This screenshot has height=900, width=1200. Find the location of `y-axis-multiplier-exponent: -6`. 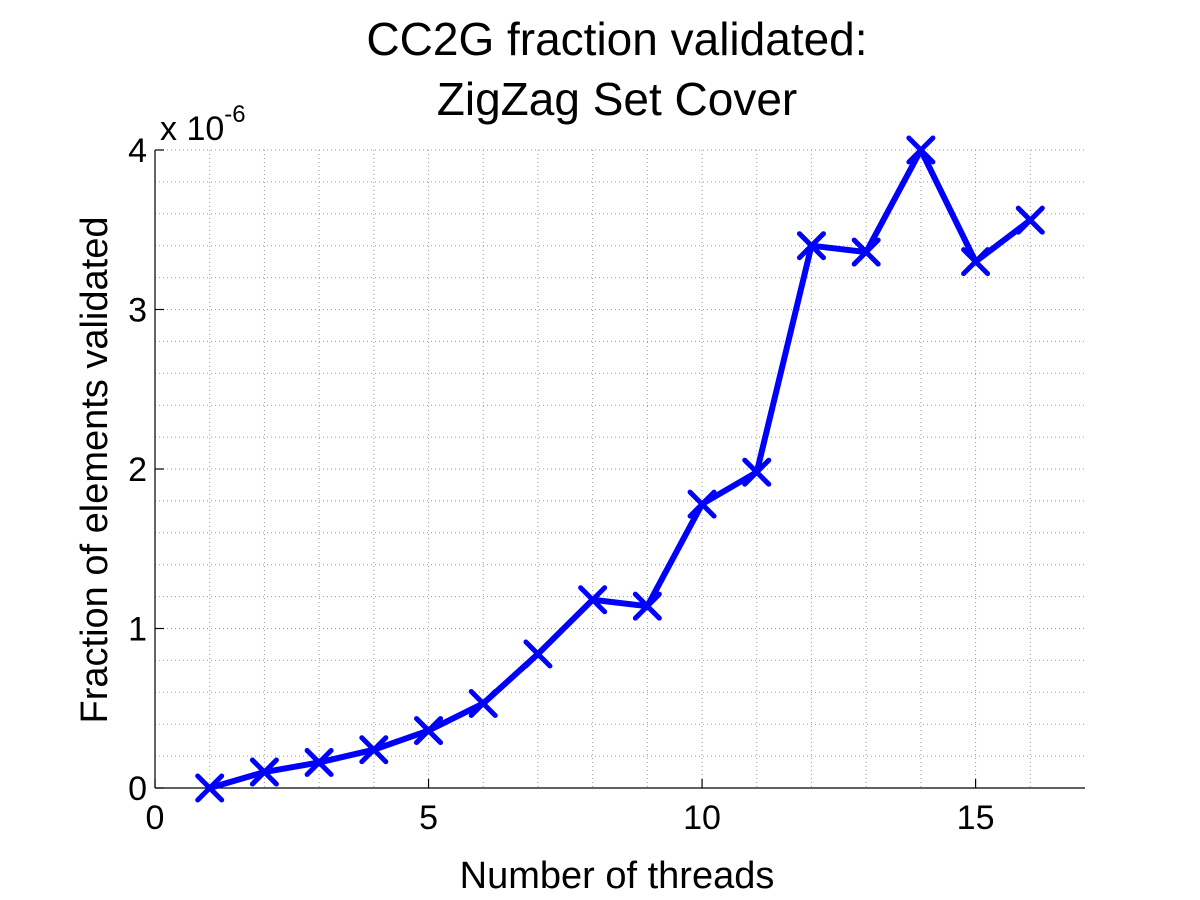

y-axis-multiplier-exponent: -6 is located at coordinates (234, 114).